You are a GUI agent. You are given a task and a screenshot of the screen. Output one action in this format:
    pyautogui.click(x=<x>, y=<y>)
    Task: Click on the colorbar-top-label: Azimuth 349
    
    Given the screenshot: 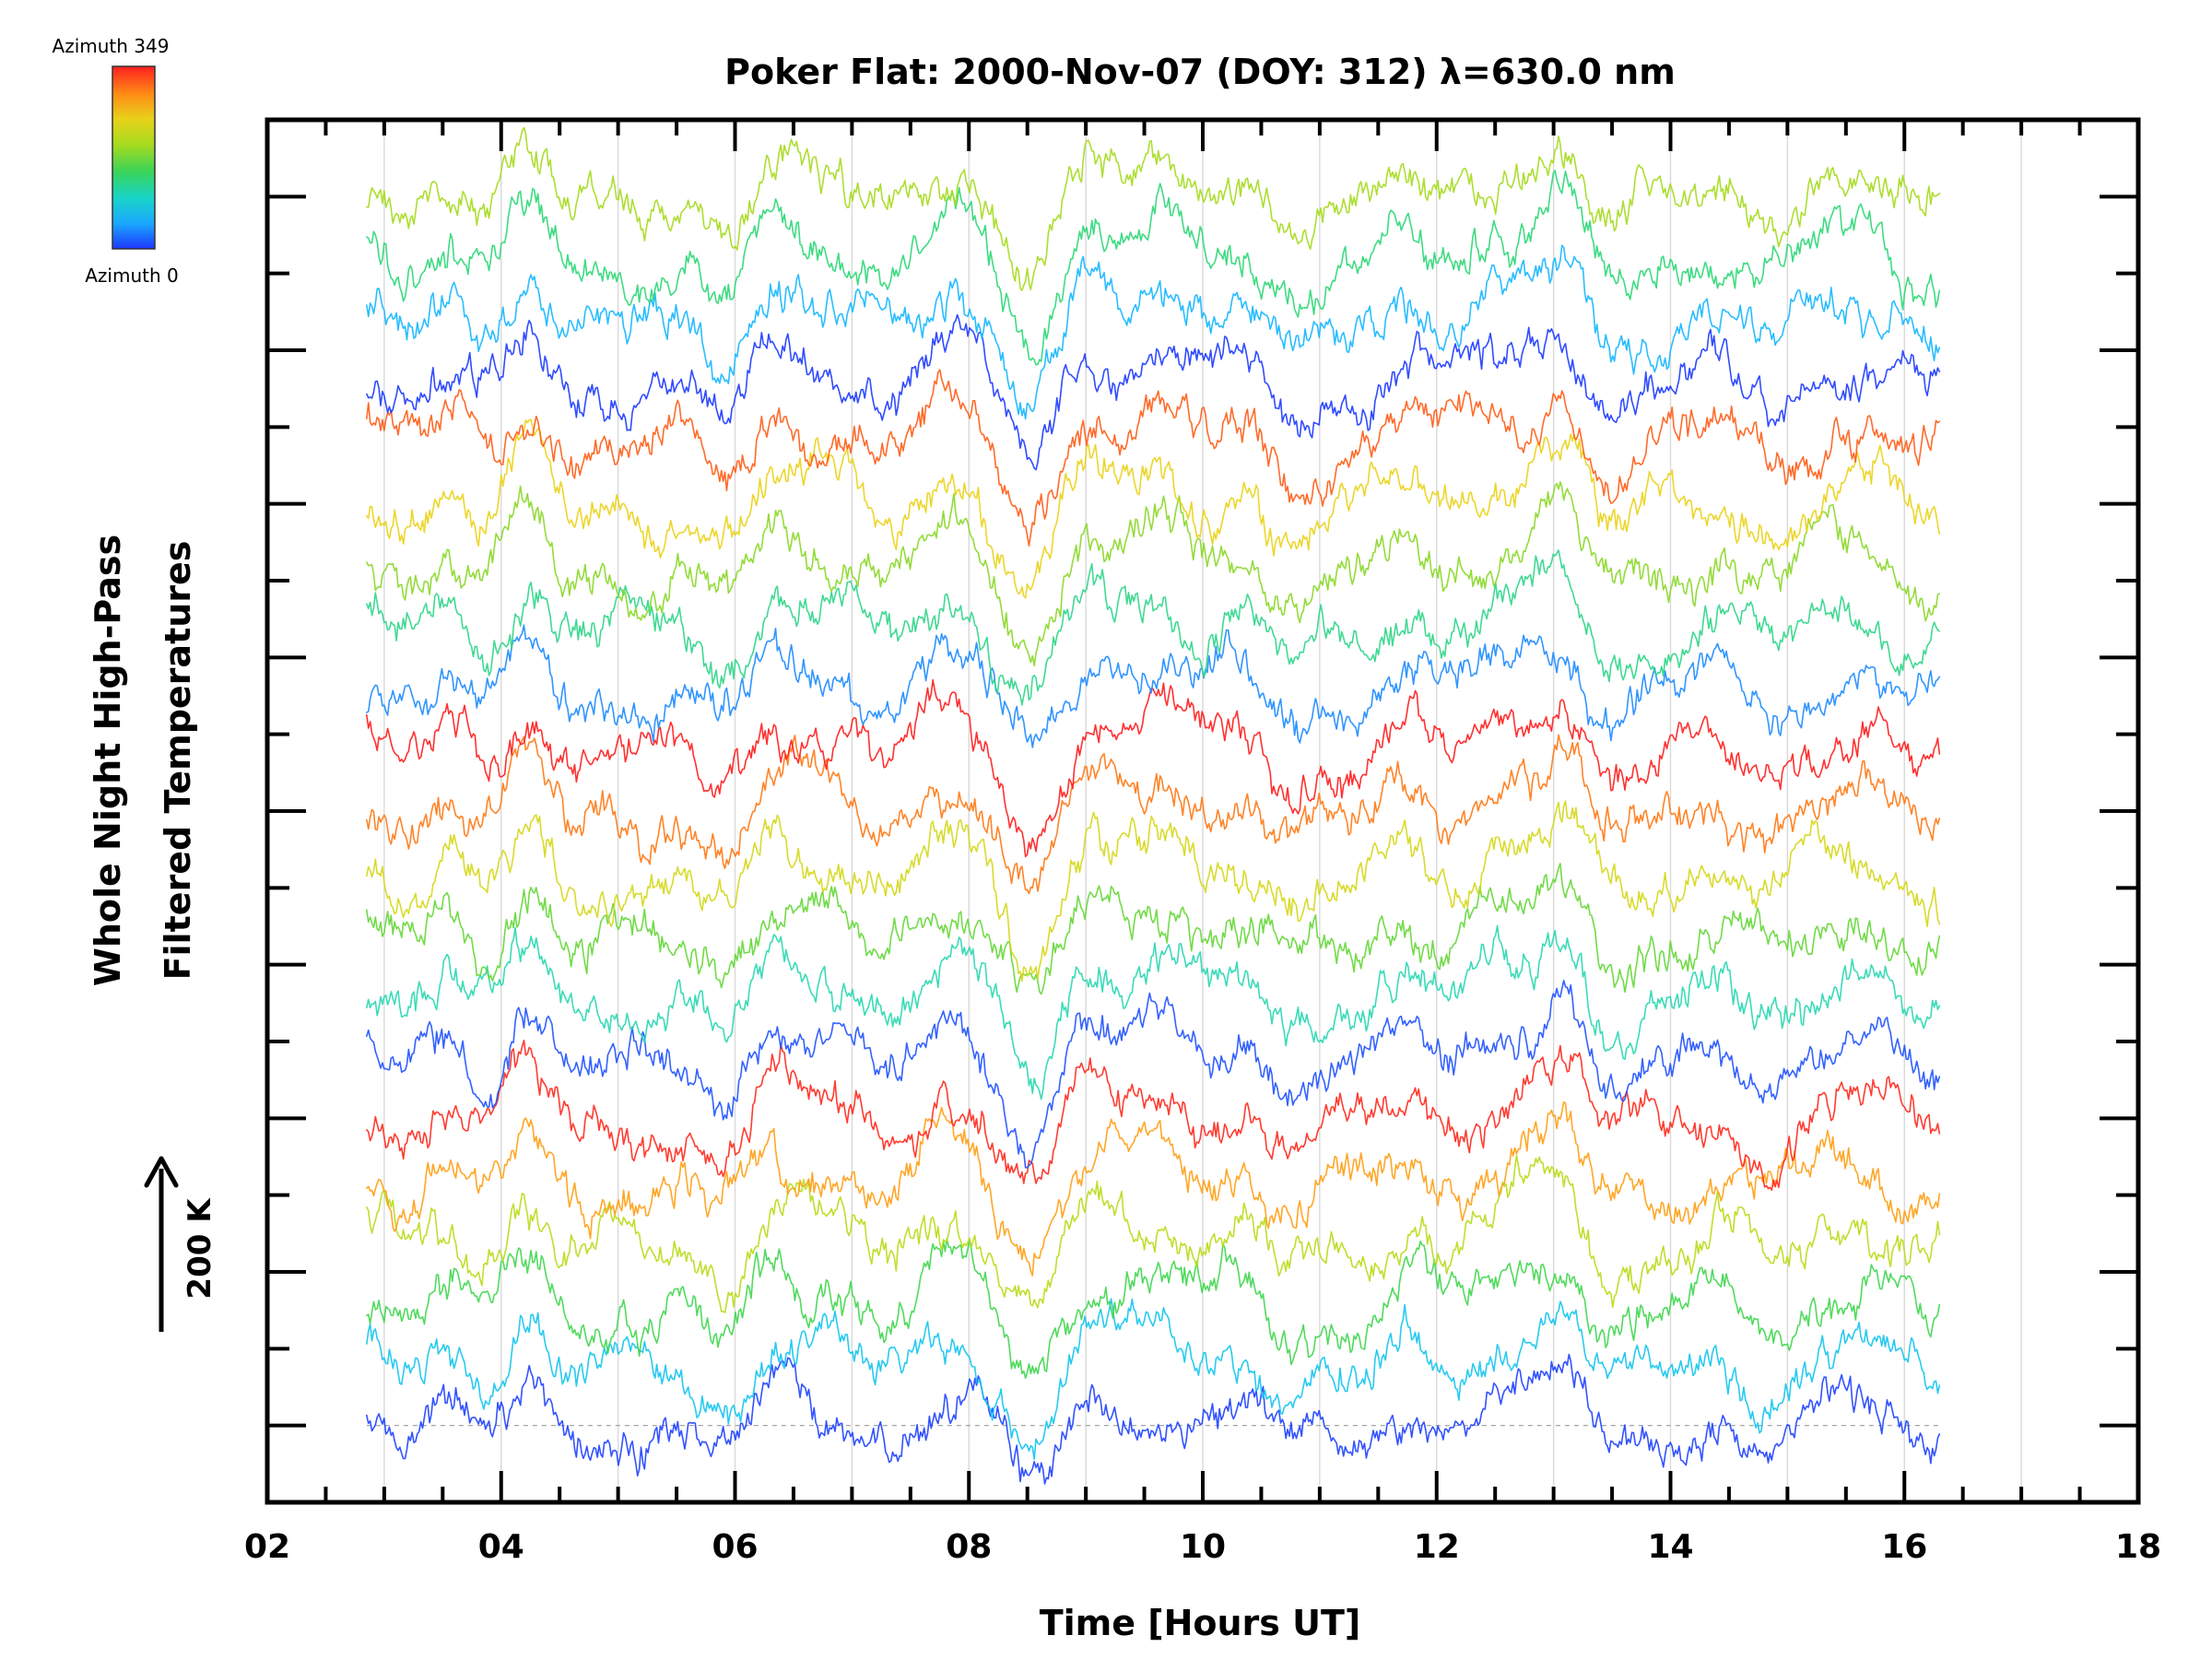 What is the action you would take?
    pyautogui.click(x=111, y=46)
    